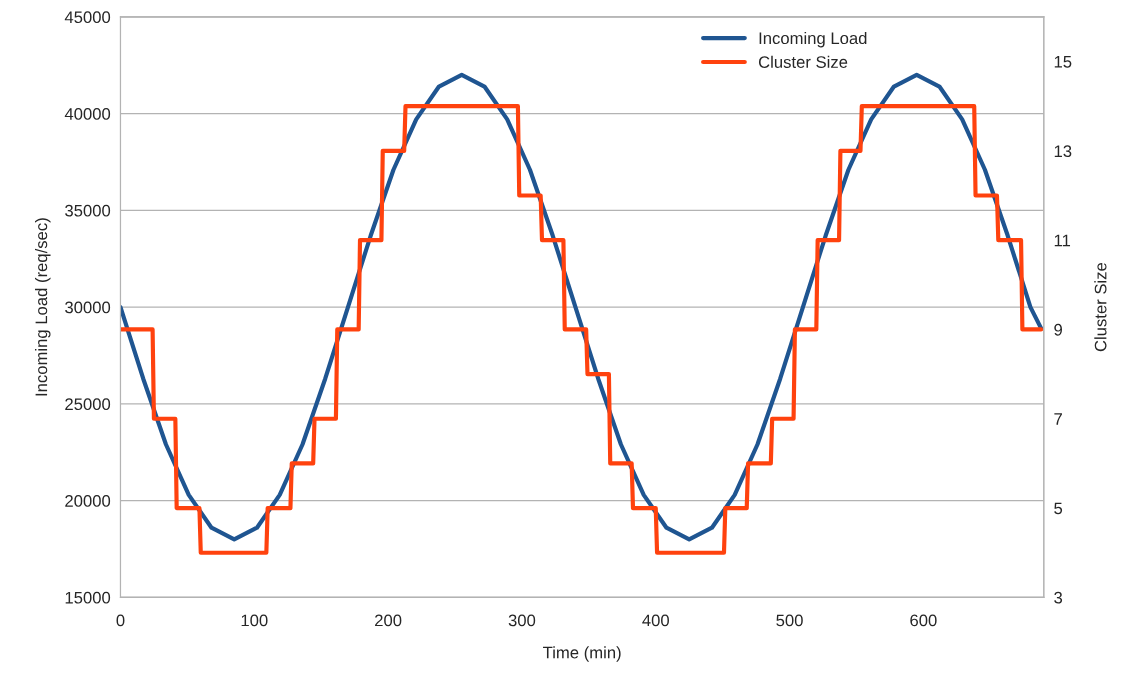  I want to click on y2-tick-label: 5, so click(1058, 508).